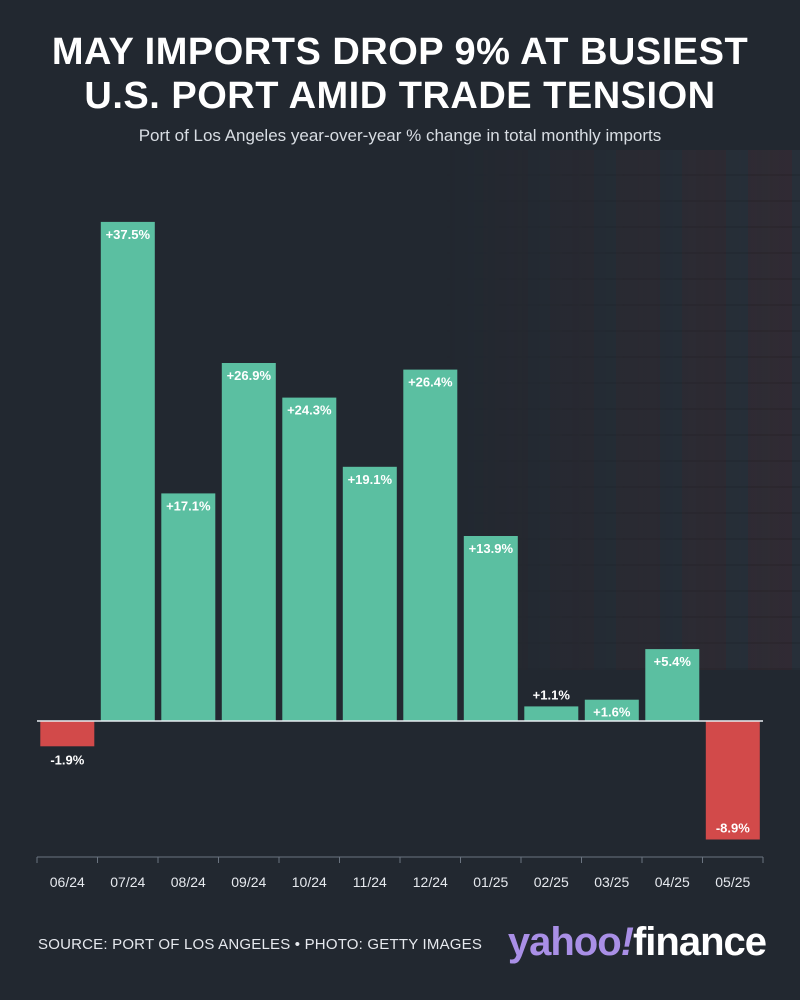 The image size is (800, 1000). Describe the element at coordinates (672, 882) in the screenshot. I see `x-tick-label-04/25: 04/25` at that location.